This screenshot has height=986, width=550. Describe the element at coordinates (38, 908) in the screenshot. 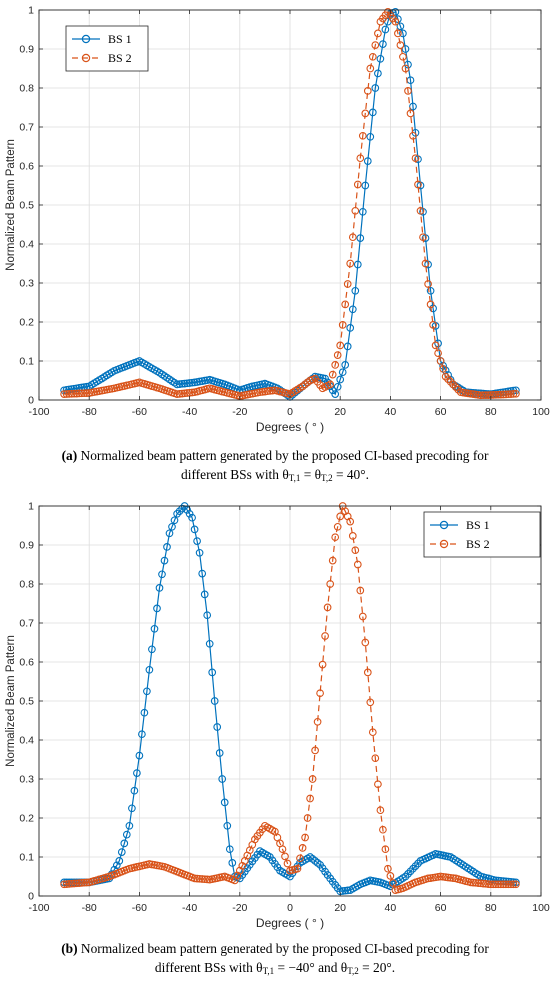

I see `x-tick-label: -100` at that location.